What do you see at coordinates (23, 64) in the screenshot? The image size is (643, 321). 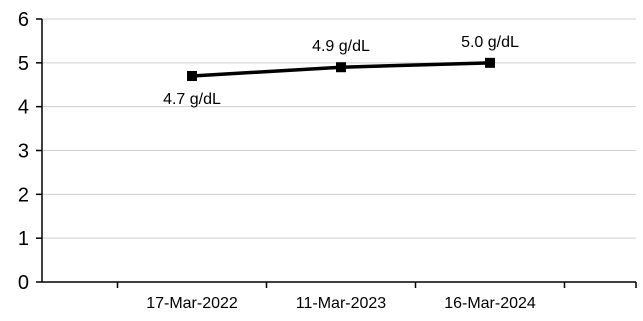 I see `y-tick-label-5: 5` at bounding box center [23, 64].